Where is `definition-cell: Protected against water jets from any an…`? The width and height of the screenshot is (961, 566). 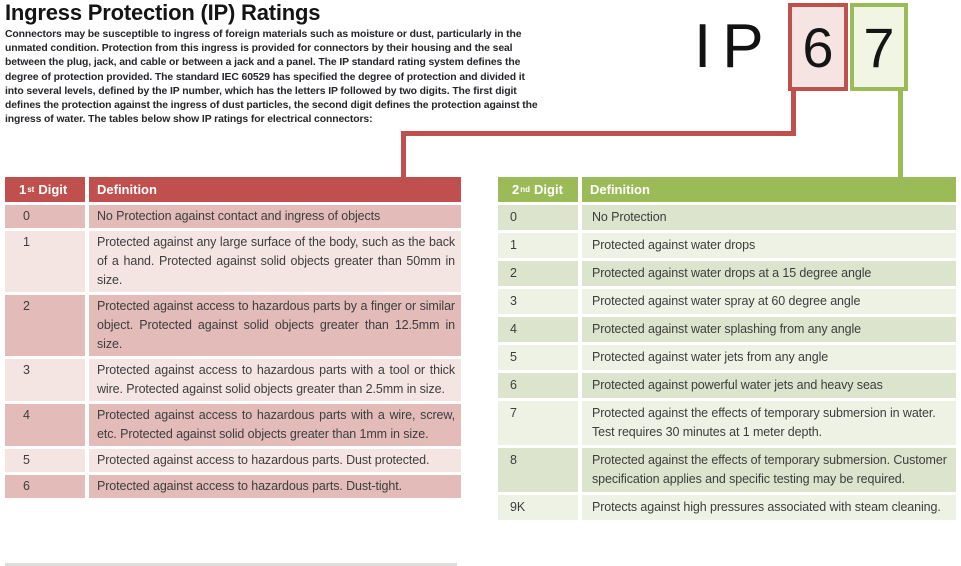 definition-cell: Protected against water jets from any an… is located at coordinates (769, 357).